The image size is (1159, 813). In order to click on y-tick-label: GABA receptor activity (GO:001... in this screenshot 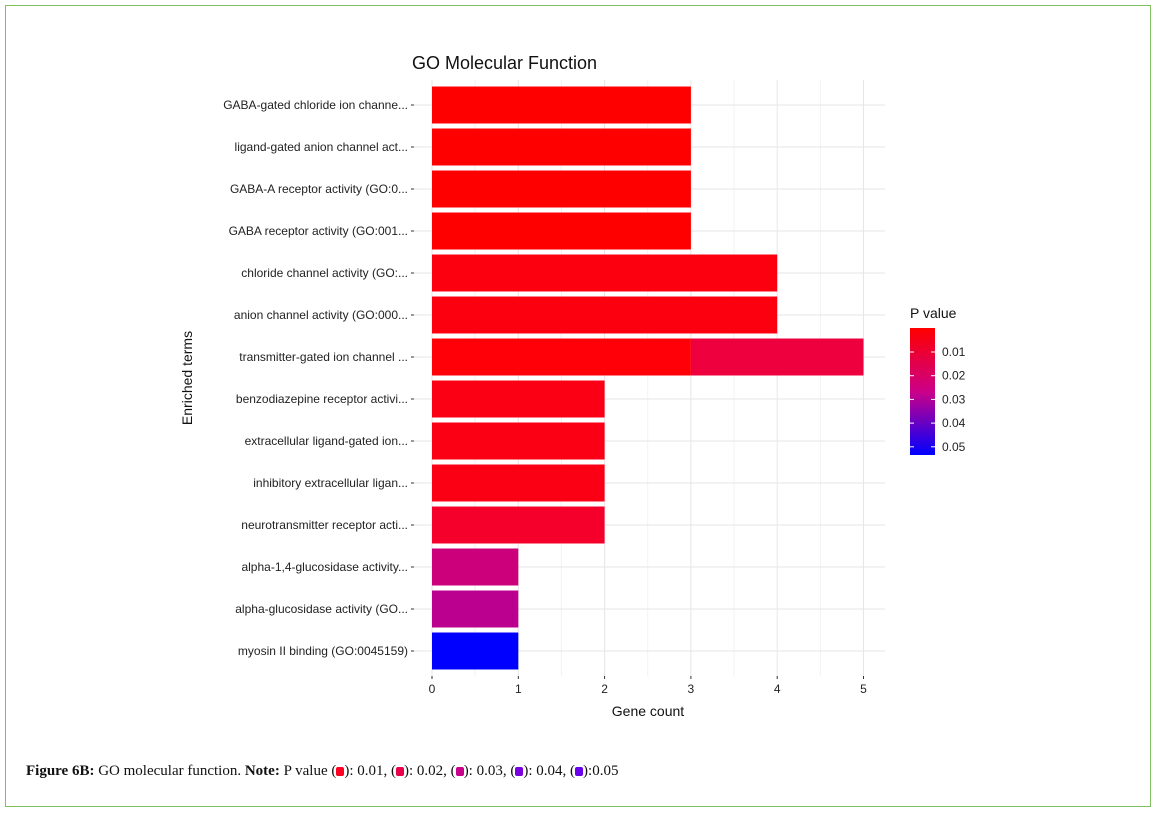, I will do `click(318, 231)`.